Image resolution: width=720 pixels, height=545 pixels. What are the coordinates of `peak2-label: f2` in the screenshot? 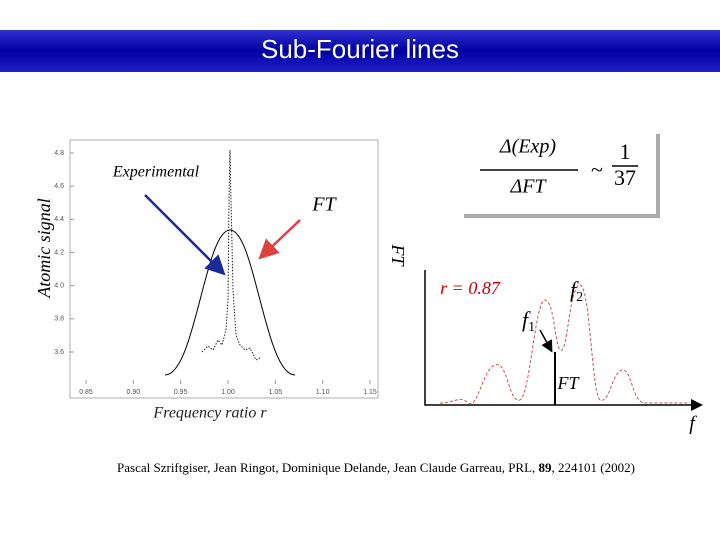 It's located at (576, 291).